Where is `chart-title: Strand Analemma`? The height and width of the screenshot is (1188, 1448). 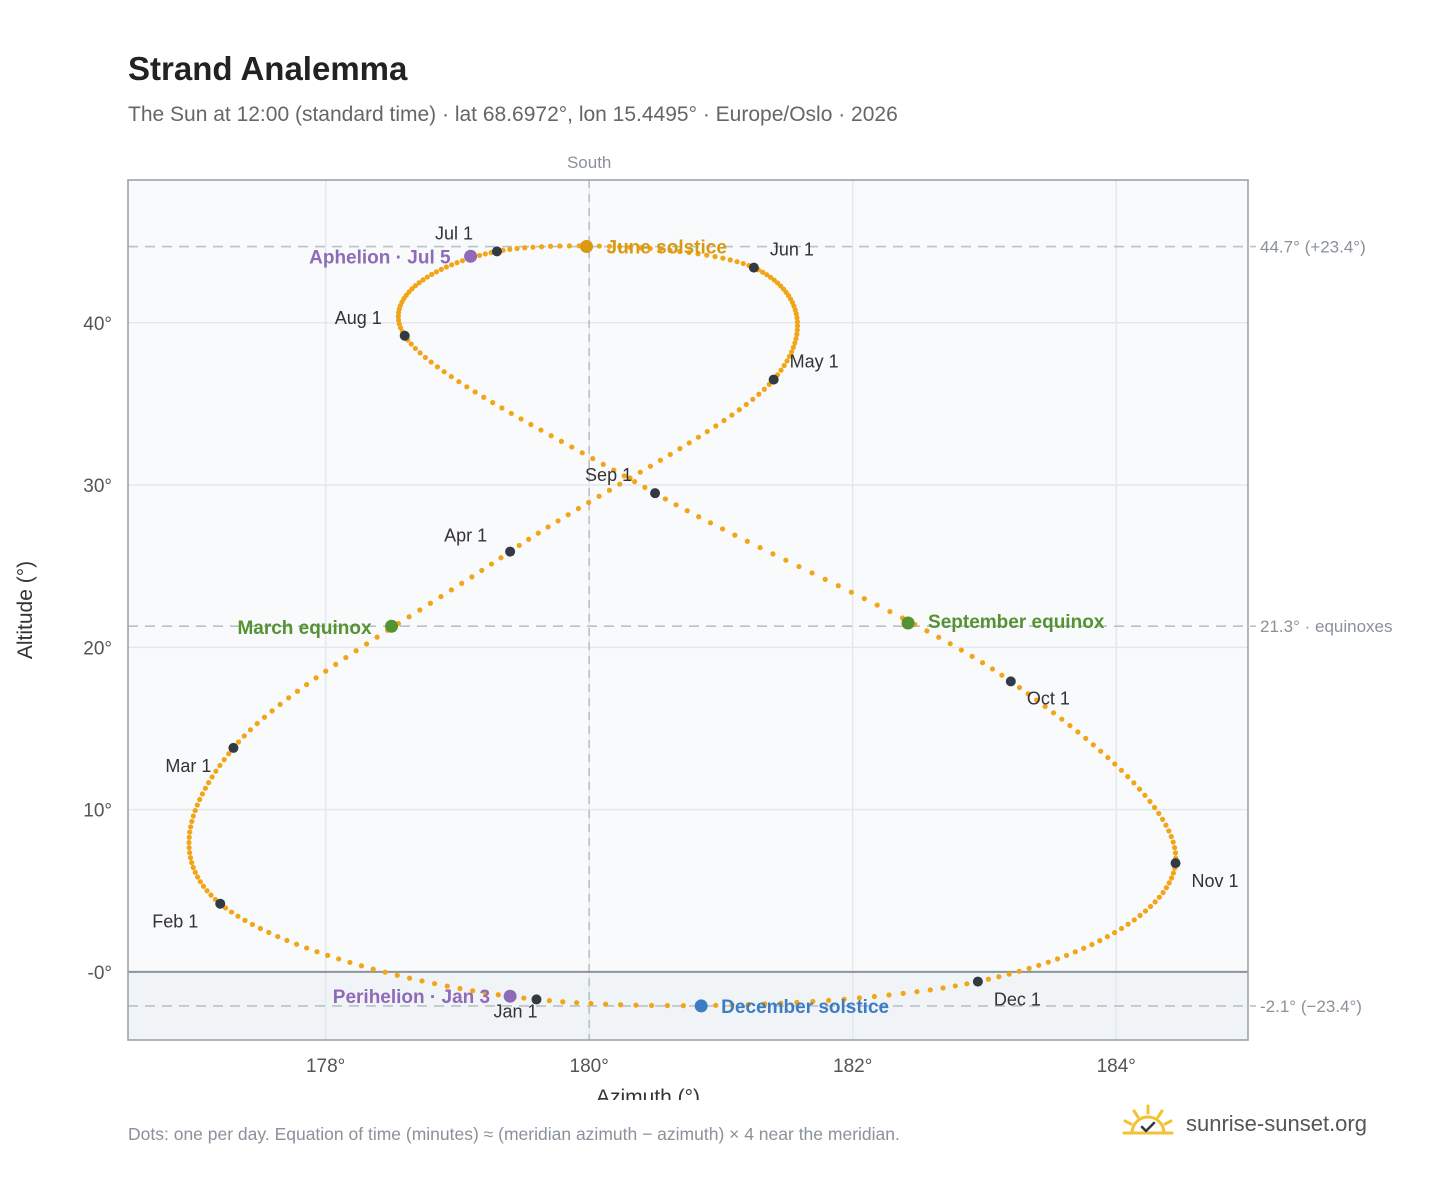
chart-title: Strand Analemma is located at coordinates (268, 68).